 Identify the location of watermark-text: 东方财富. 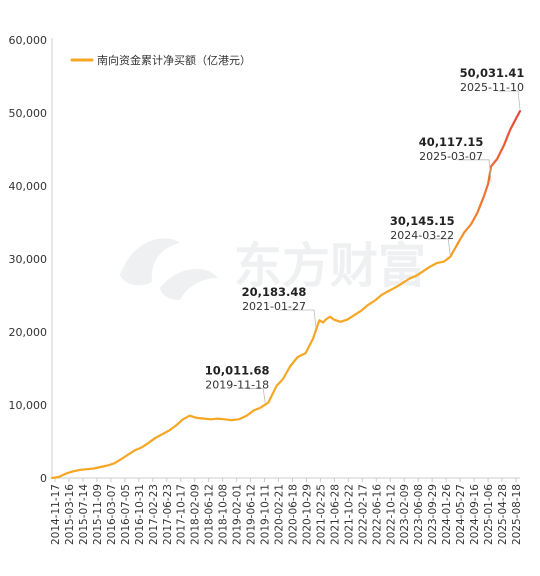
(330, 266).